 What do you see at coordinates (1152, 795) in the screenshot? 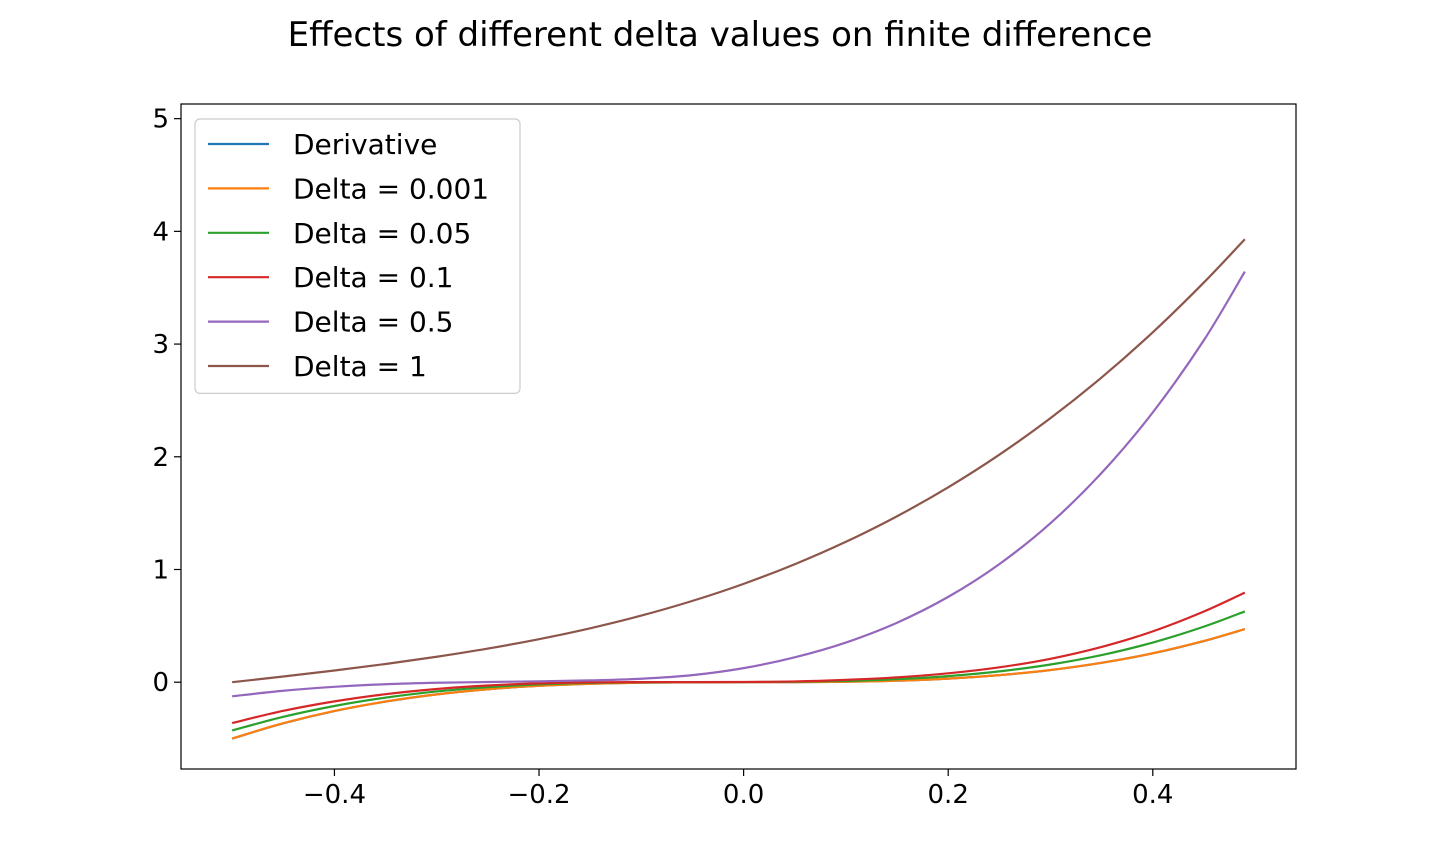
I see `x-tick-label: 0.4` at bounding box center [1152, 795].